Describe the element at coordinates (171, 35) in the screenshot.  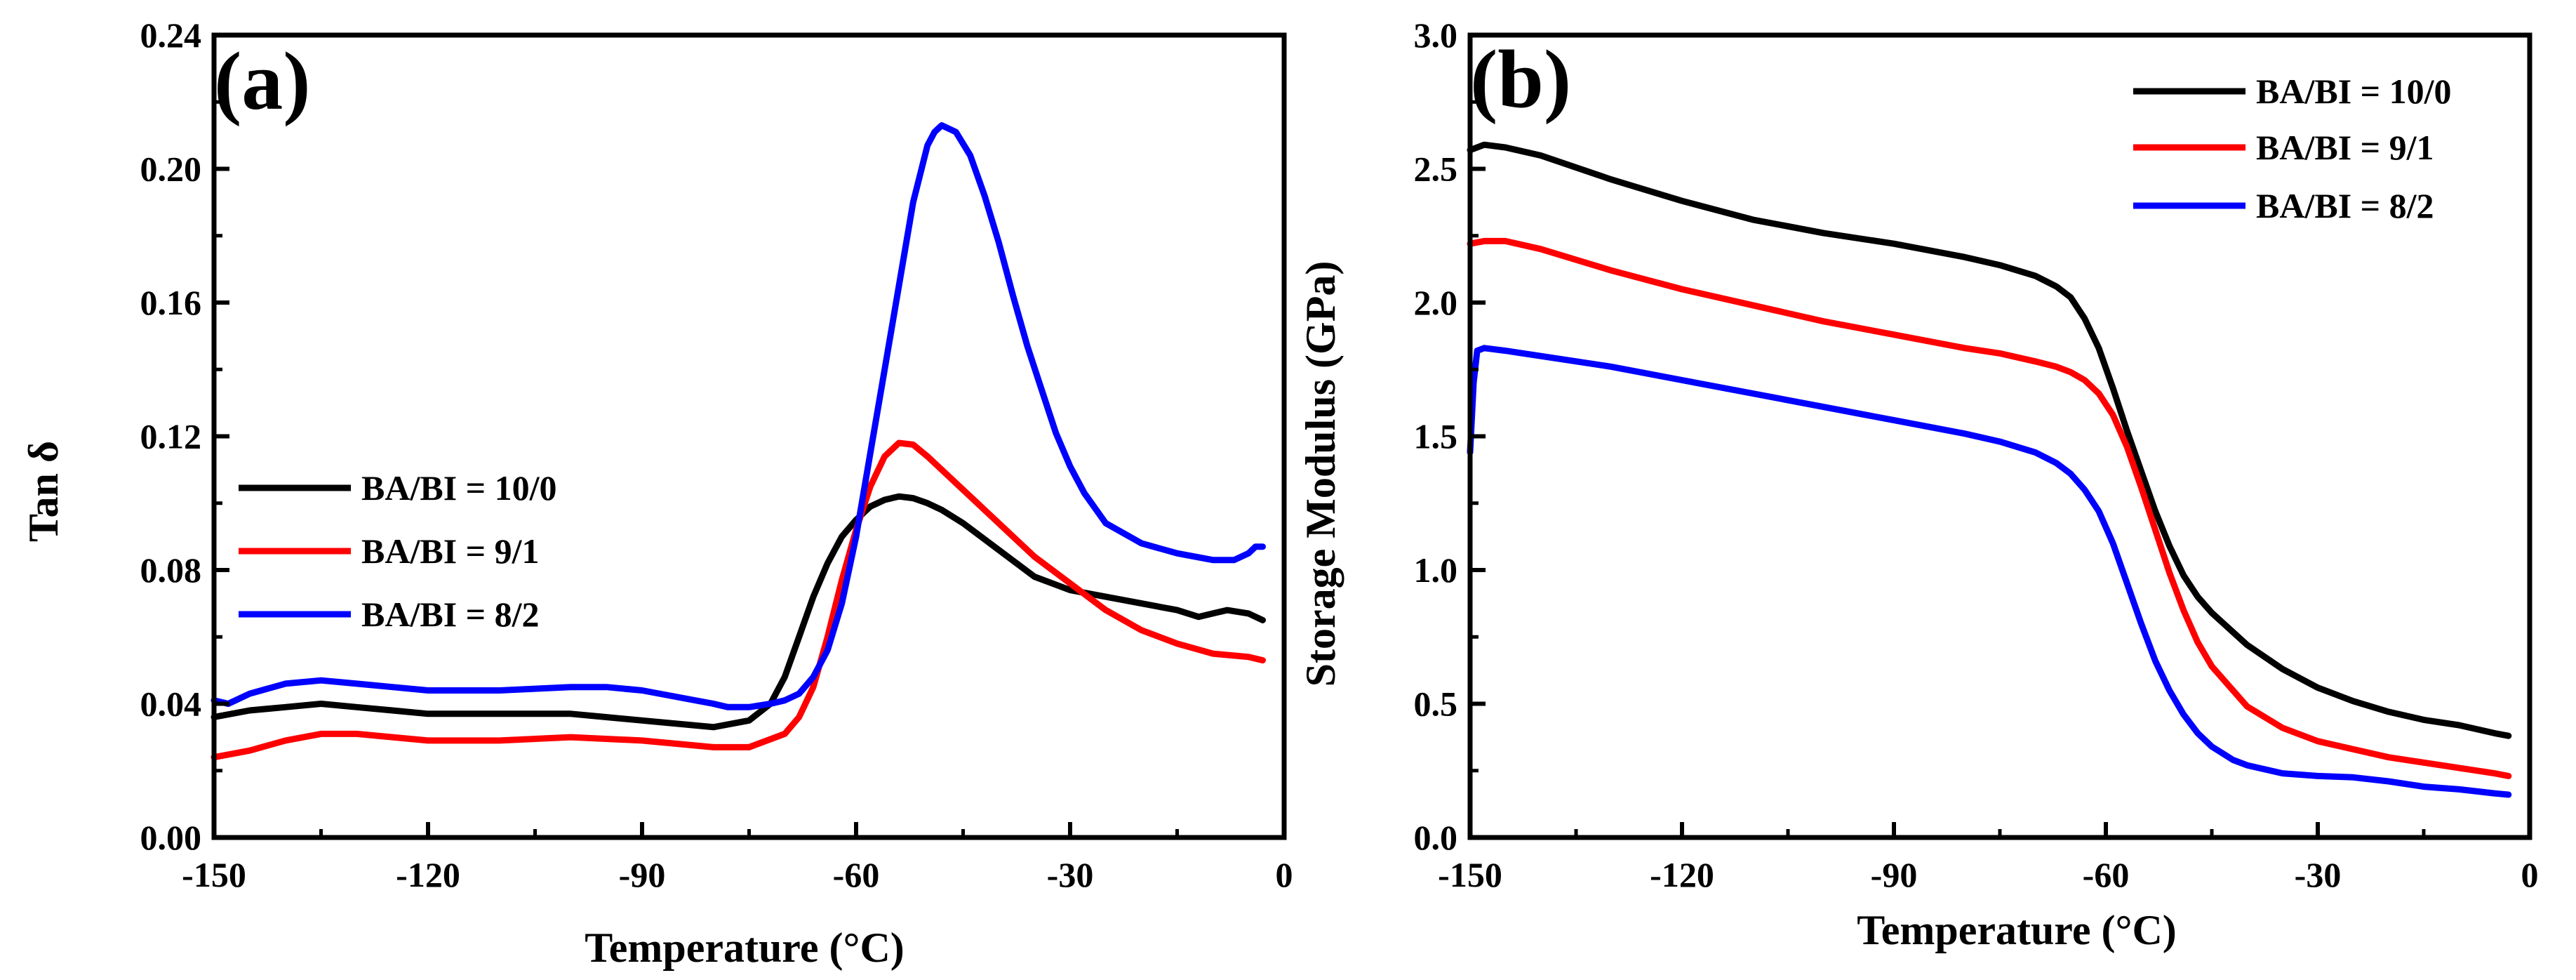
I see `tan-delta-y-tick-label: 0.24` at that location.